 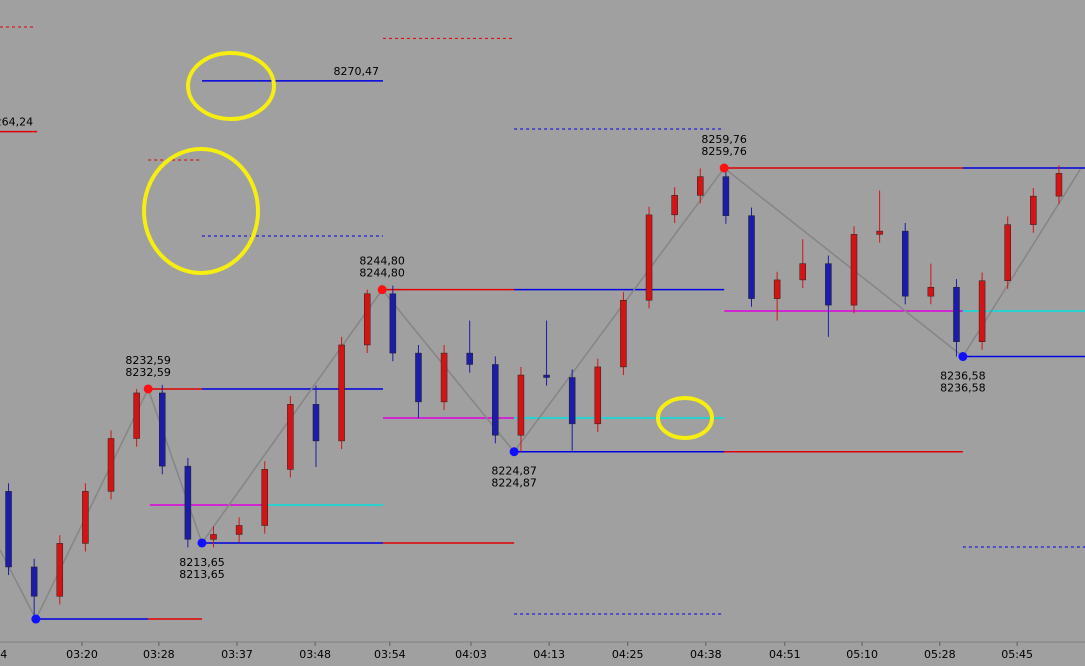 I want to click on x-tick-label: 04:03, so click(x=471, y=654).